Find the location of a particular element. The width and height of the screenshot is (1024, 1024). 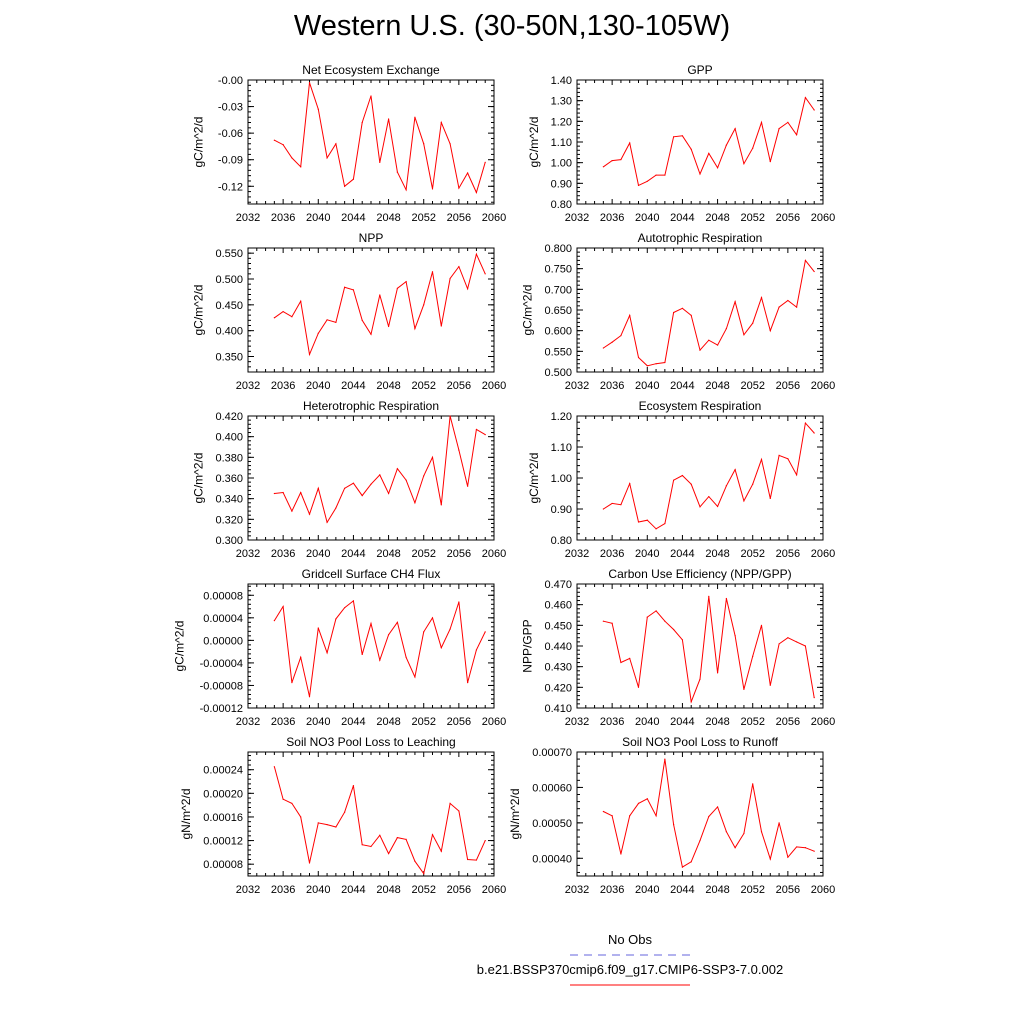

y-axis-label: gC/m^2/d is located at coordinates (199, 310).